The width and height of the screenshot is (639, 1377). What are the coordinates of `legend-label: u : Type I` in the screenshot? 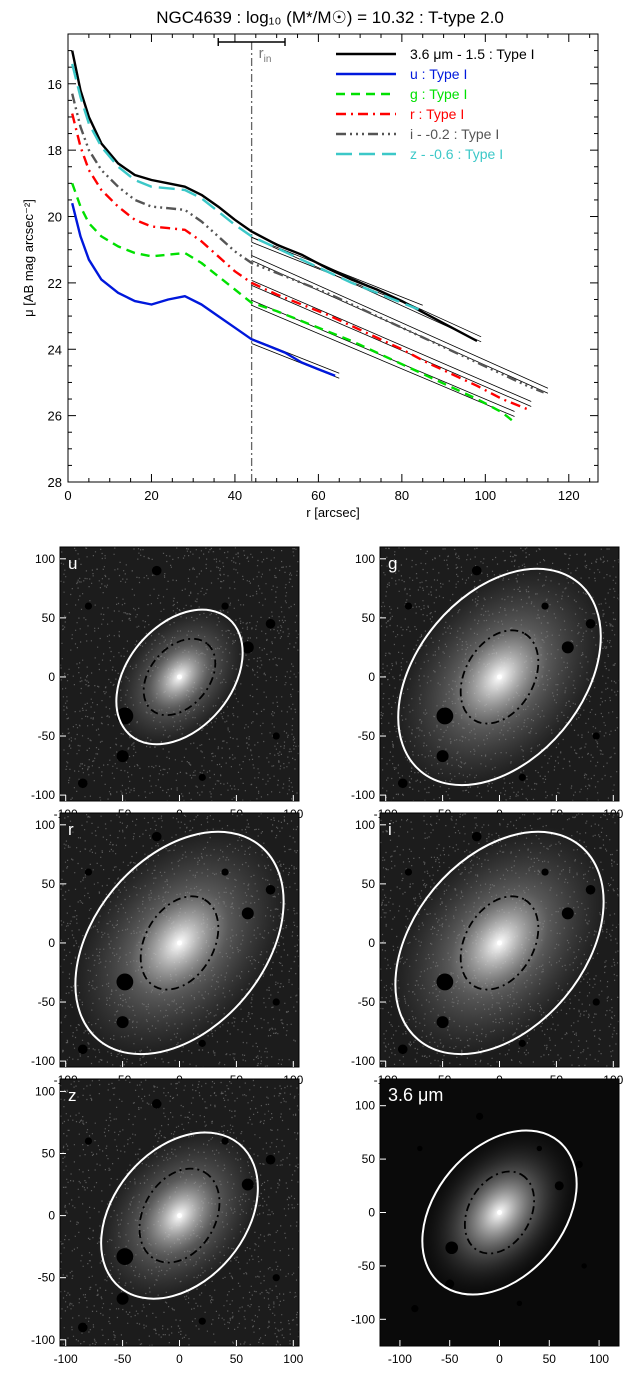 It's located at (438, 74).